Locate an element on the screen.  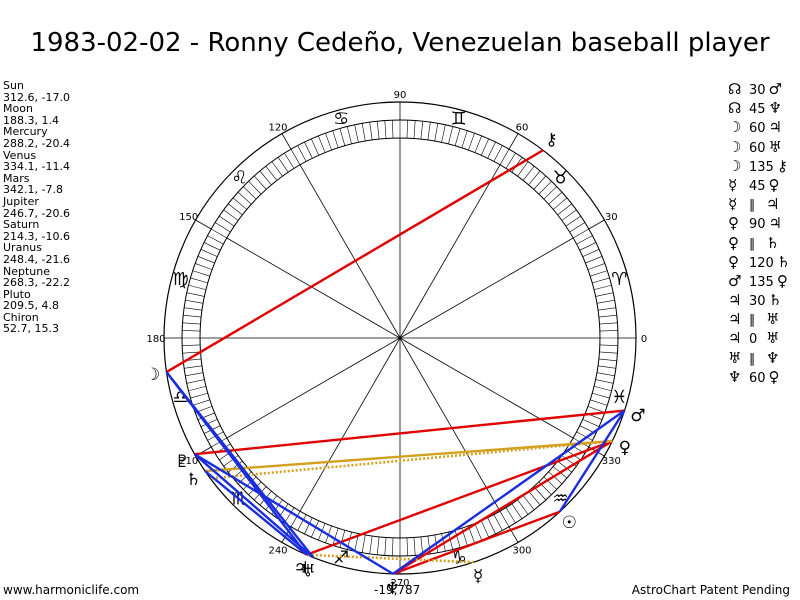
degree-label: 210 is located at coordinates (188, 461).